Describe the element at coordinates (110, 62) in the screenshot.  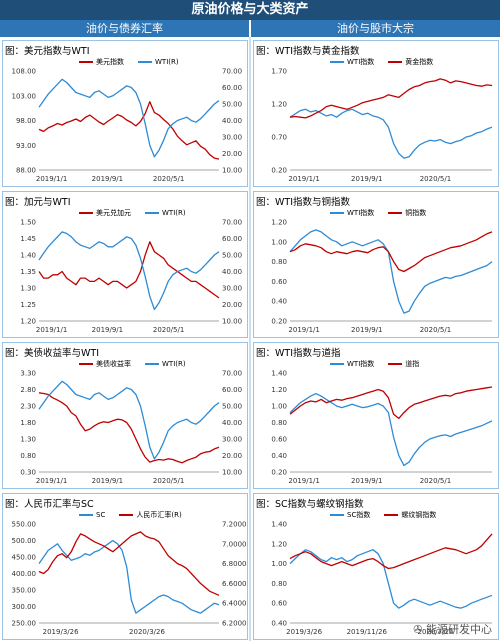
I see `legend-label: 美元指数` at that location.